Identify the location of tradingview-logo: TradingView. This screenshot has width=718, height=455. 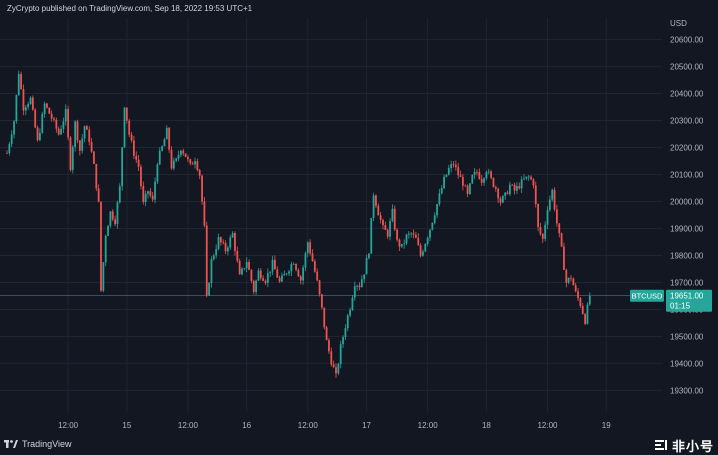
(38, 444).